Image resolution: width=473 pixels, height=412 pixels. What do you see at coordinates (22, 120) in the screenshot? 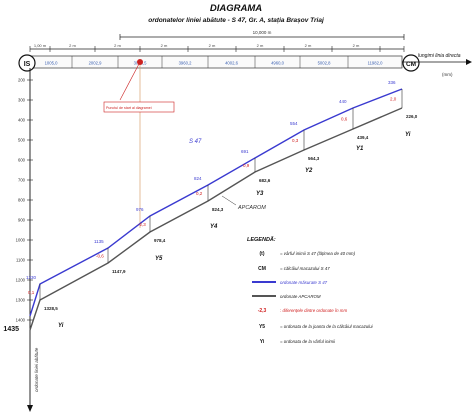
I see `y-tick-label: 400` at bounding box center [22, 120].